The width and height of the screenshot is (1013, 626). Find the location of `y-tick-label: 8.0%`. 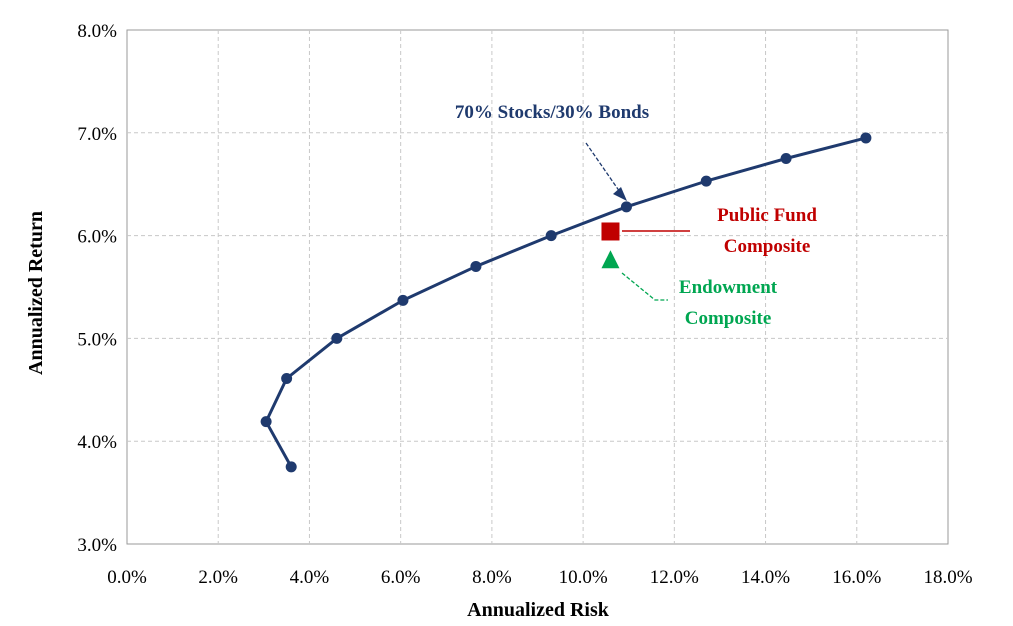

y-tick-label: 8.0% is located at coordinates (97, 31).